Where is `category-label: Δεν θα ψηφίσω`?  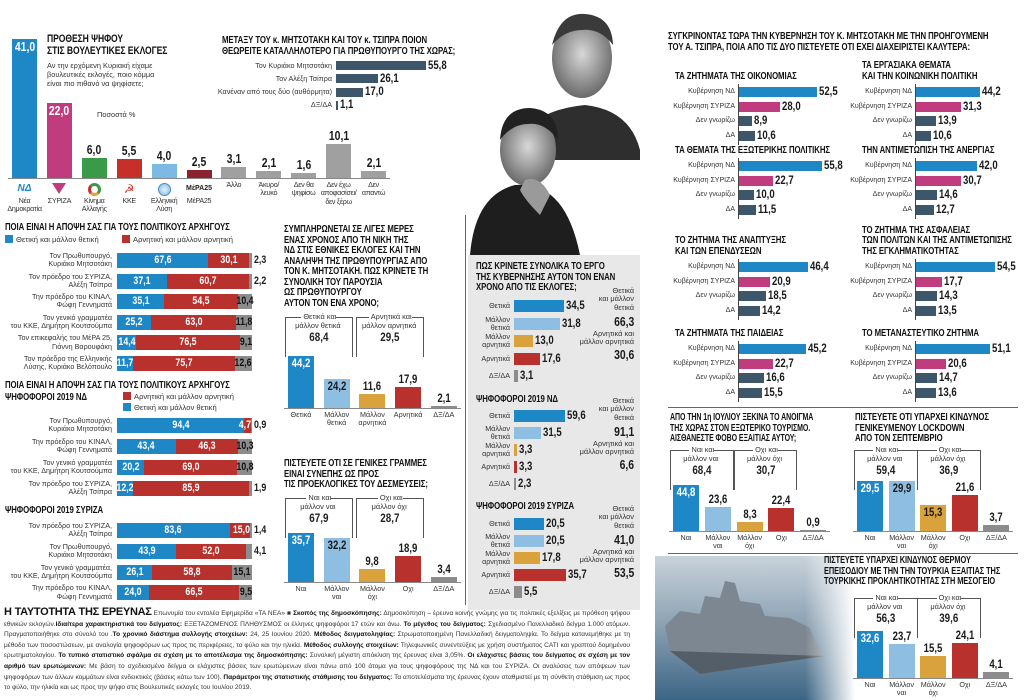
category-label: Δεν θα ψηφίσω is located at coordinates (303, 189).